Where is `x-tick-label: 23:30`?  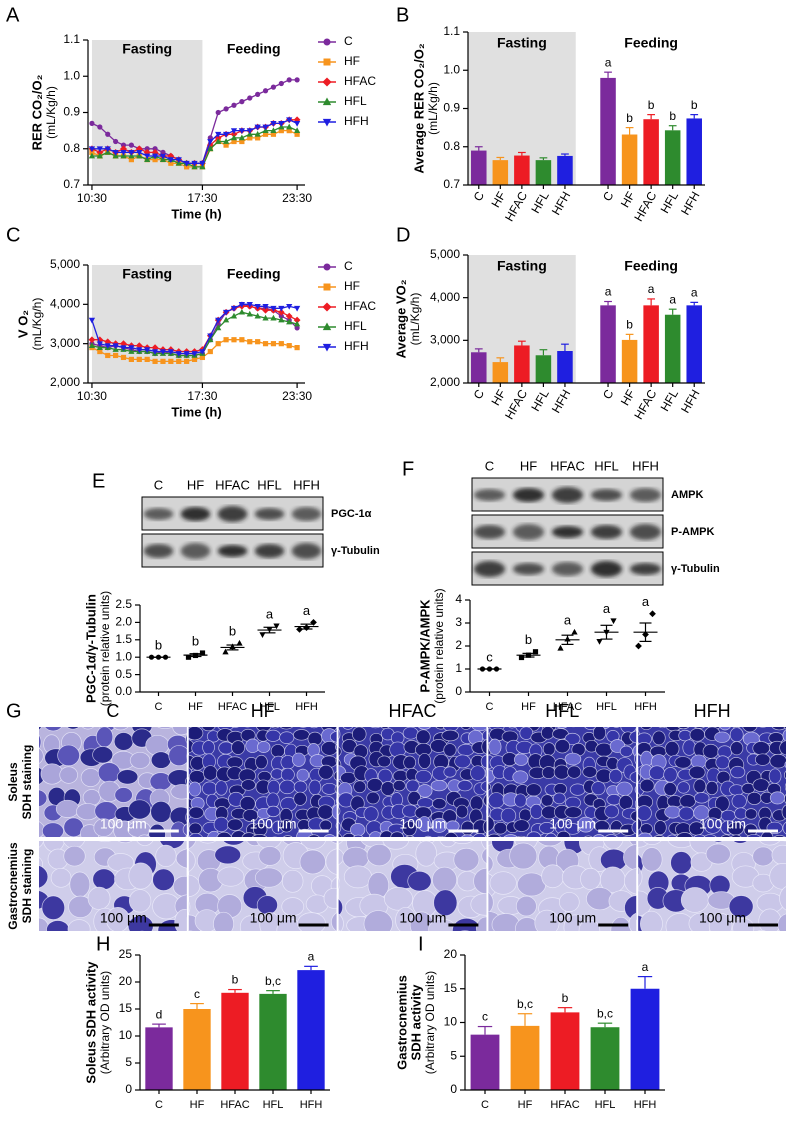 x-tick-label: 23:30 is located at coordinates (297, 396).